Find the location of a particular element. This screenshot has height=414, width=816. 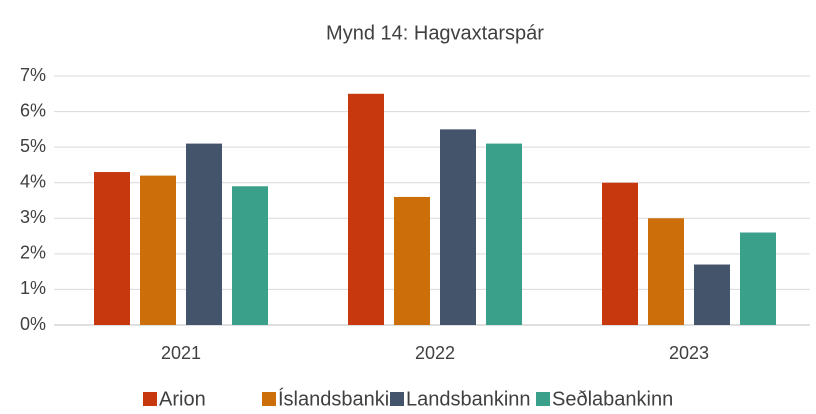

x-tick-label: 2021 is located at coordinates (181, 353).